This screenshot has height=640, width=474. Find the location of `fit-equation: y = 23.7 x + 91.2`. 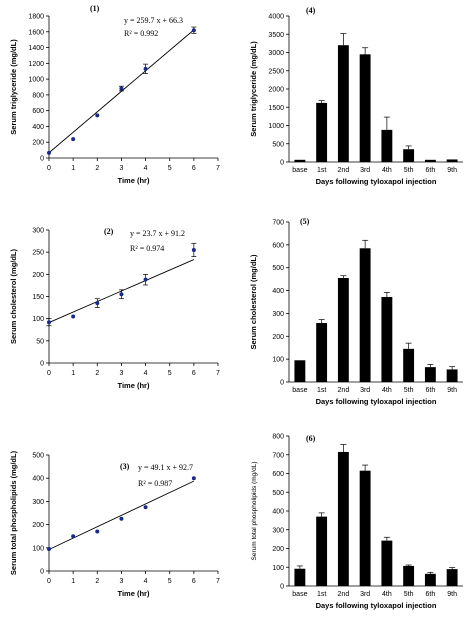

fit-equation: y = 23.7 x + 91.2 is located at coordinates (157, 233).